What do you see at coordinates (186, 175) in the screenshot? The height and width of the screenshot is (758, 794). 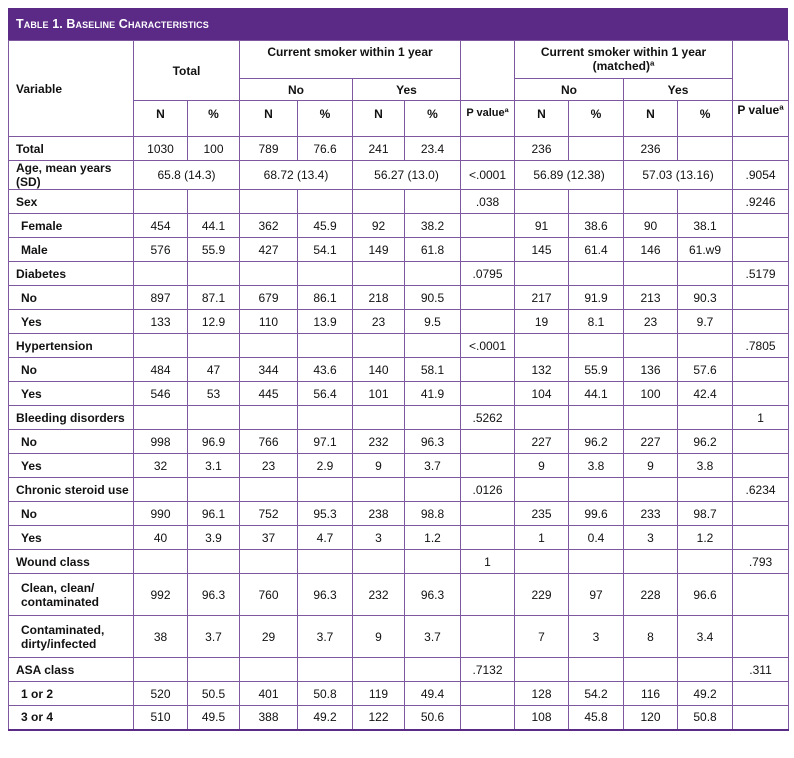 I see `cell-total: 65.8 (14.3)` at bounding box center [186, 175].